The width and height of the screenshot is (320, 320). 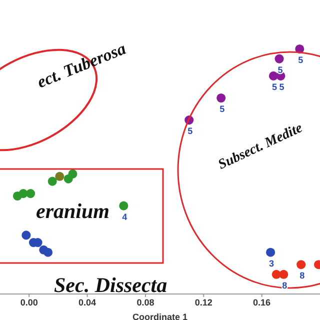 I want to click on annotation: 4, so click(x=125, y=217).